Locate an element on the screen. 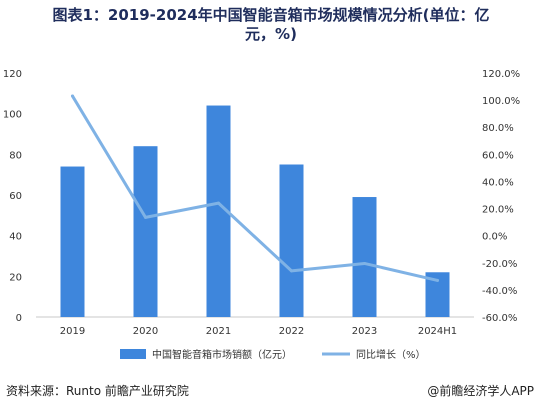 This screenshot has width=542, height=411. y-right-tick-label: -60.0% is located at coordinates (499, 318).